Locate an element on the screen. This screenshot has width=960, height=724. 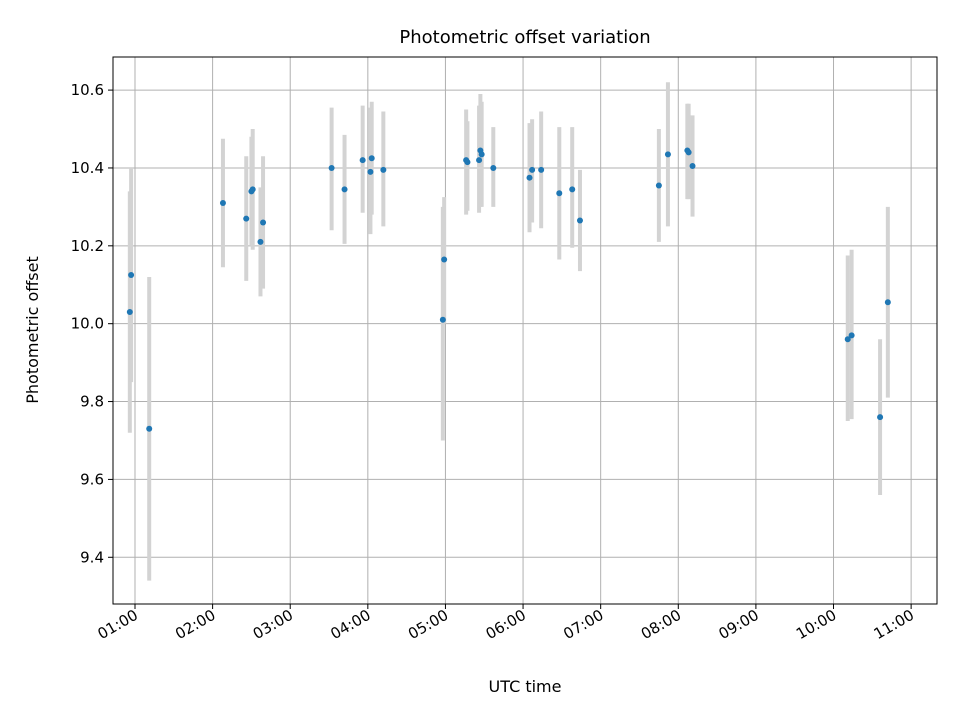
chart-title: Photometric offset variation is located at coordinates (524, 37).